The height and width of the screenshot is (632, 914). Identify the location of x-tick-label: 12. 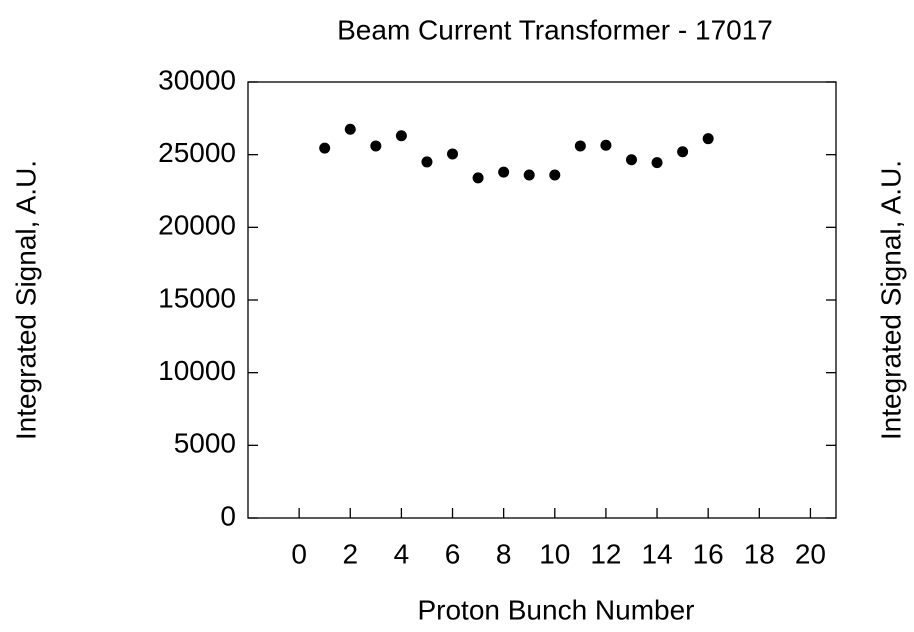
(605, 553).